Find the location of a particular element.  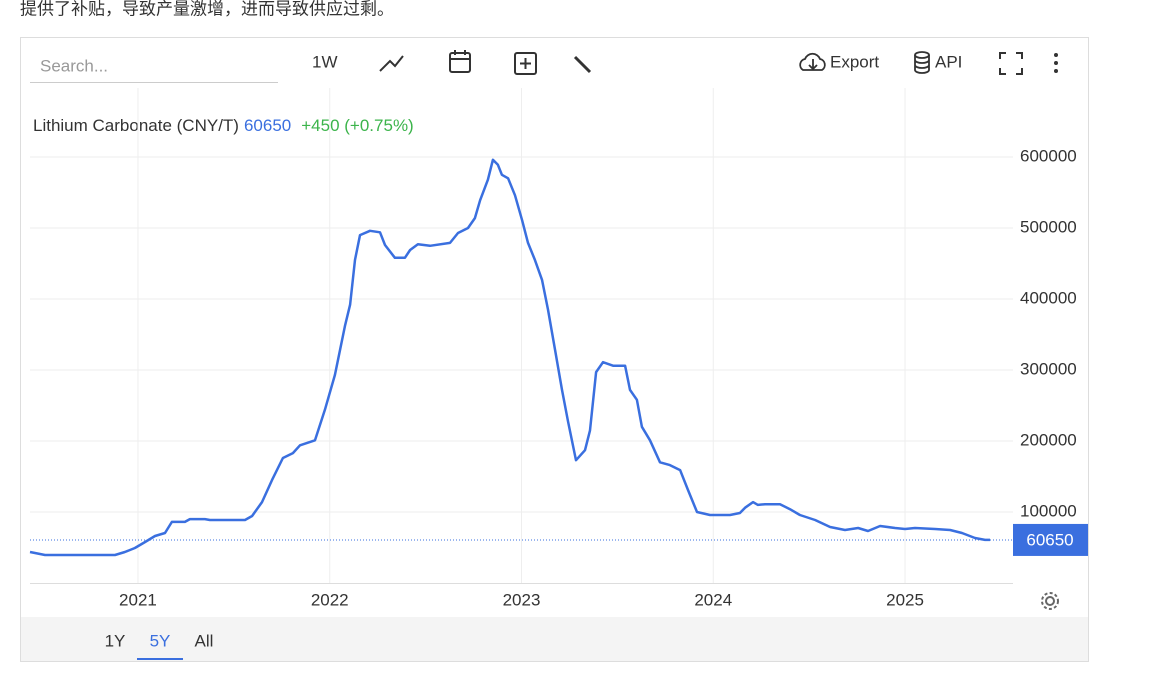

export-icon is located at coordinates (812, 61).